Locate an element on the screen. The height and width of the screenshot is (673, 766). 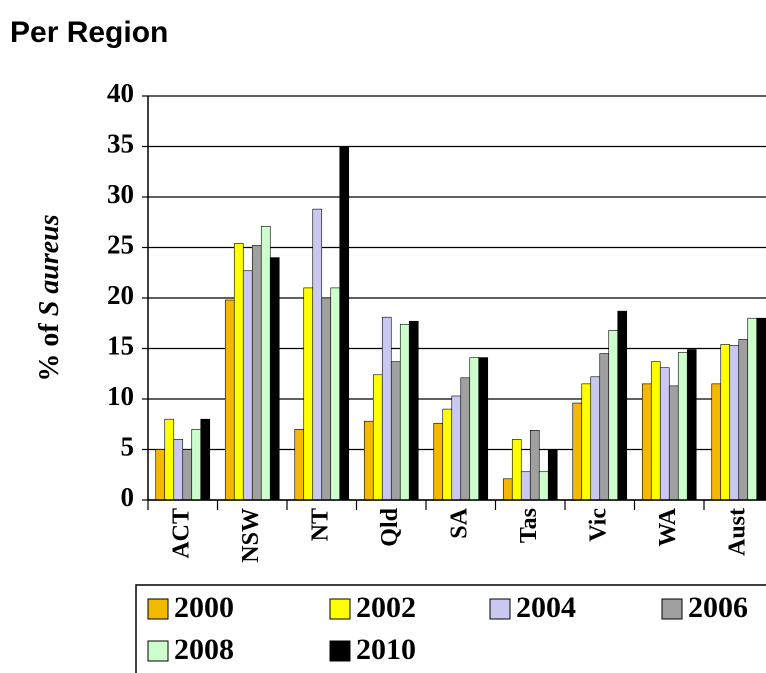
chart-title: Per Region is located at coordinates (89, 32).